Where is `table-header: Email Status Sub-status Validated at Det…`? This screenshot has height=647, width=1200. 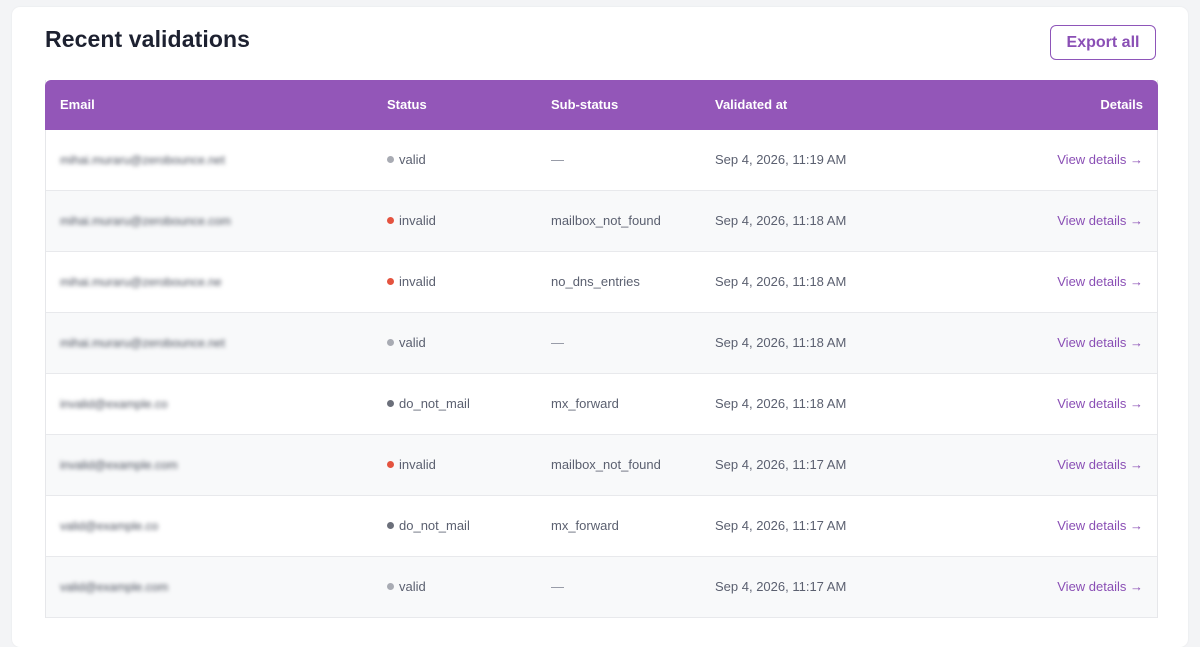
table-header: Email Status Sub-status Validated at Det… is located at coordinates (601, 105).